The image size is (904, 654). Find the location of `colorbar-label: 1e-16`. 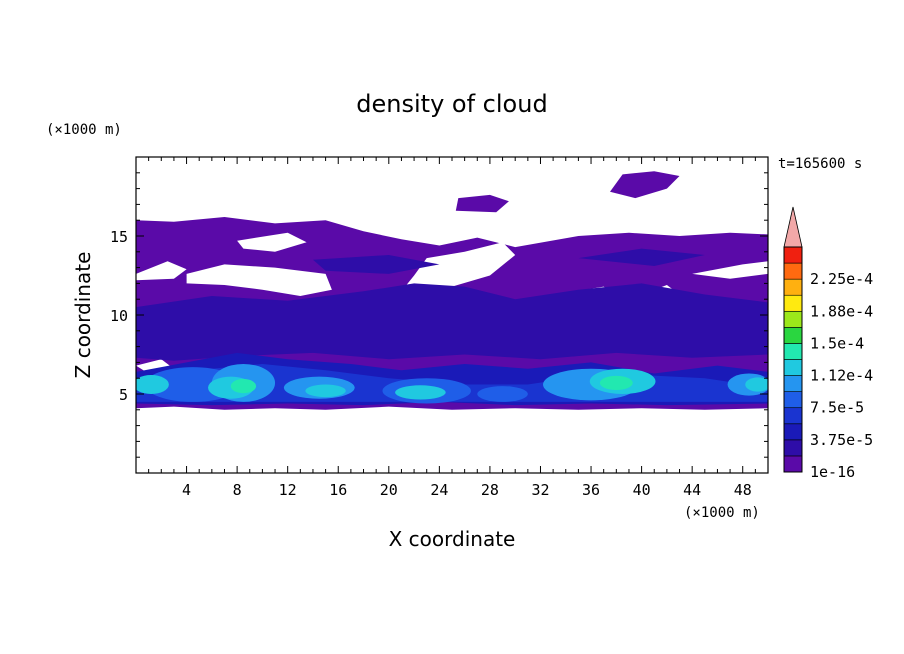

colorbar-label: 1e-16 is located at coordinates (832, 472).